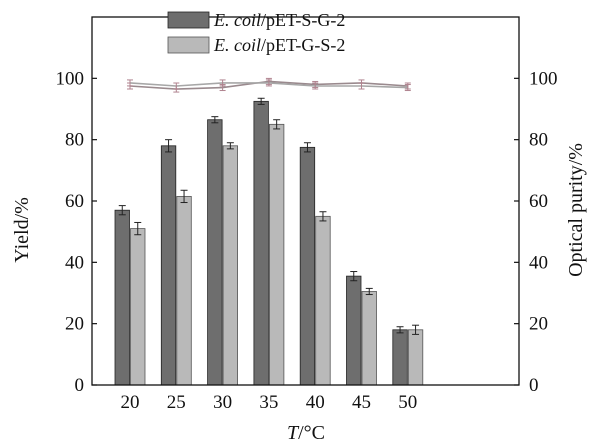 The image size is (590, 444). I want to click on optical-purity-layer, so click(269, 85).